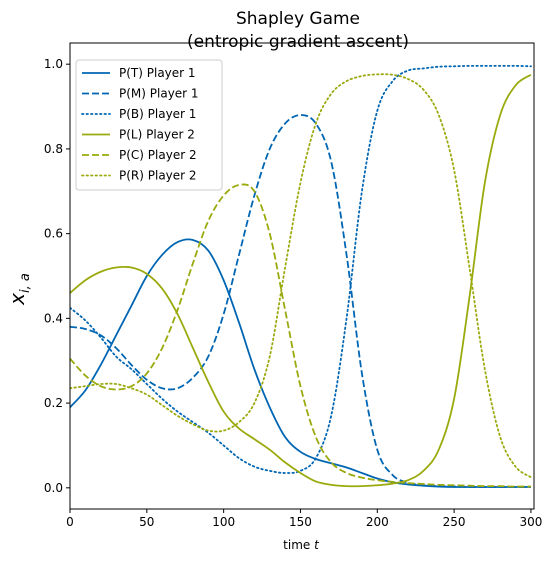 This screenshot has height=562, width=556. Describe the element at coordinates (377, 522) in the screenshot. I see `x-tick-label: 200` at that location.